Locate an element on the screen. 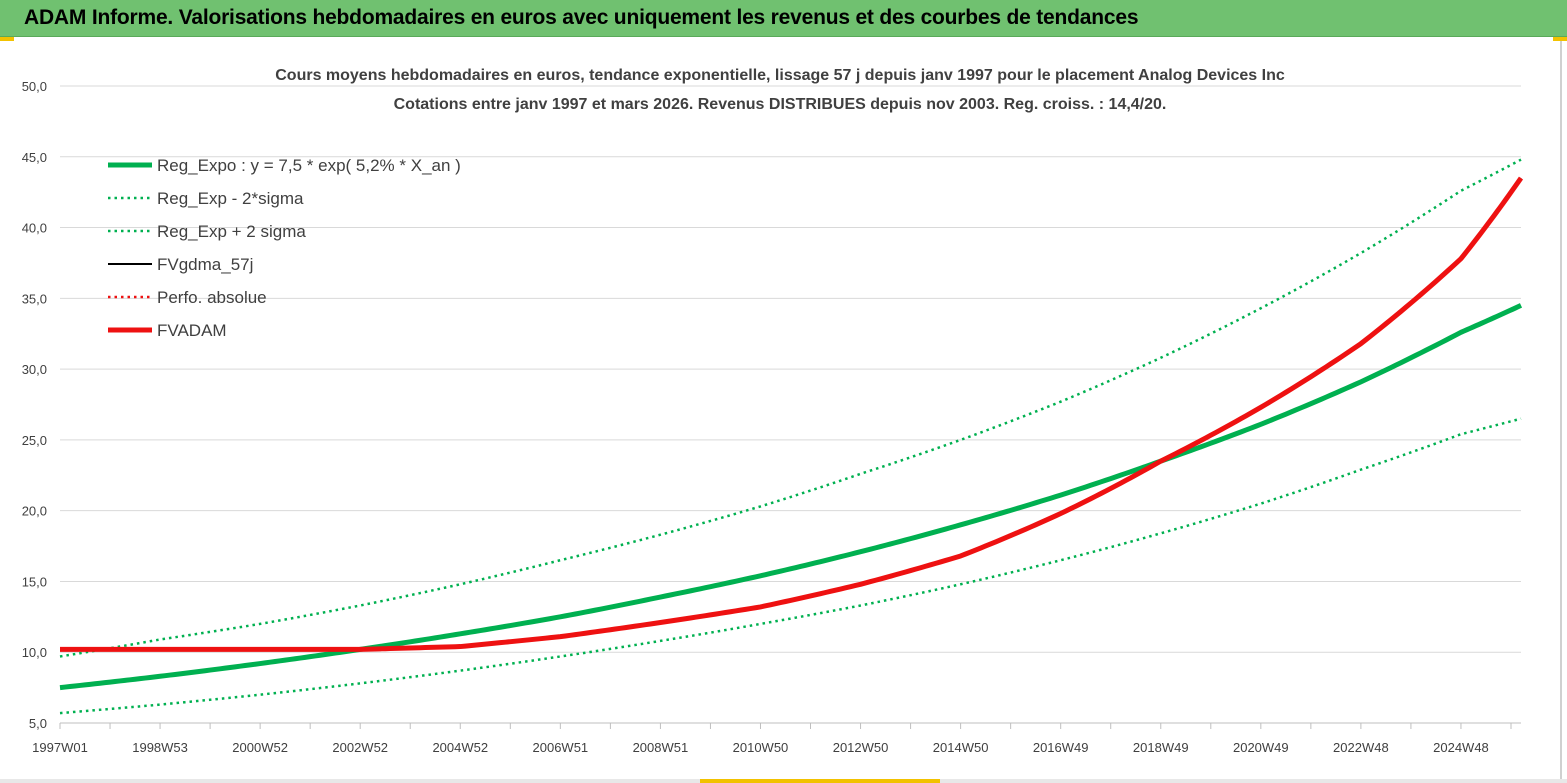 This screenshot has width=1567, height=783. y-tick-label: 20,0 is located at coordinates (34, 511).